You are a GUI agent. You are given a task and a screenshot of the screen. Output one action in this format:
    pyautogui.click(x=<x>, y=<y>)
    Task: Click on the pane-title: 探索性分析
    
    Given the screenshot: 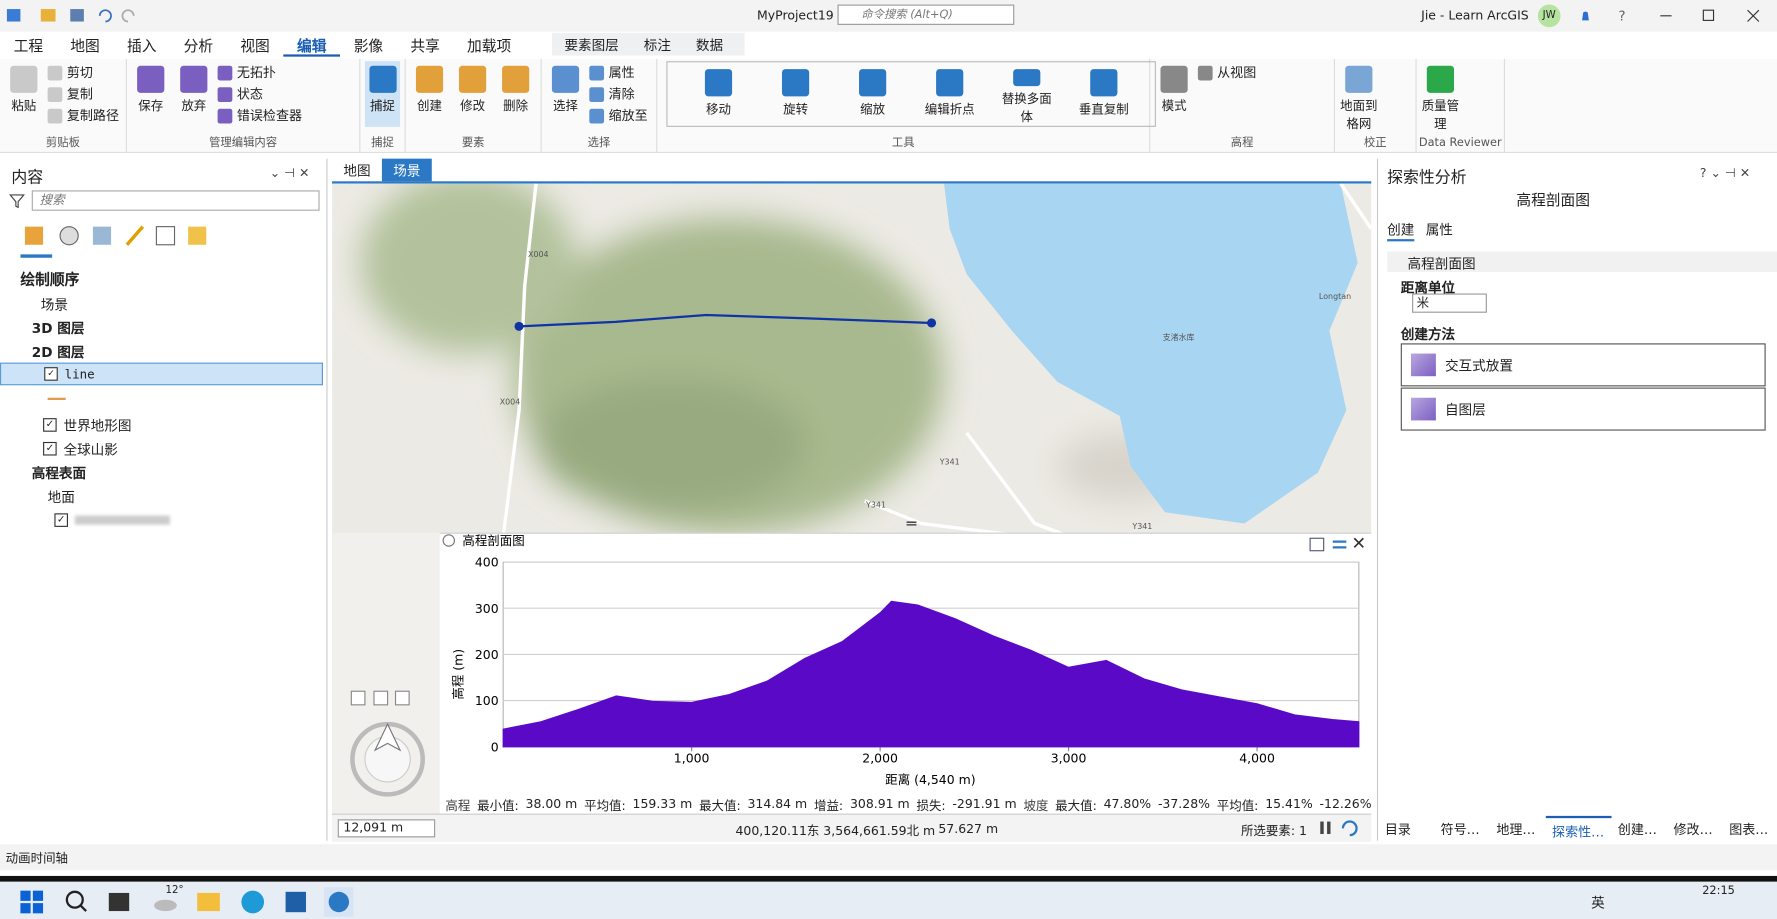 What is the action you would take?
    pyautogui.click(x=1427, y=177)
    